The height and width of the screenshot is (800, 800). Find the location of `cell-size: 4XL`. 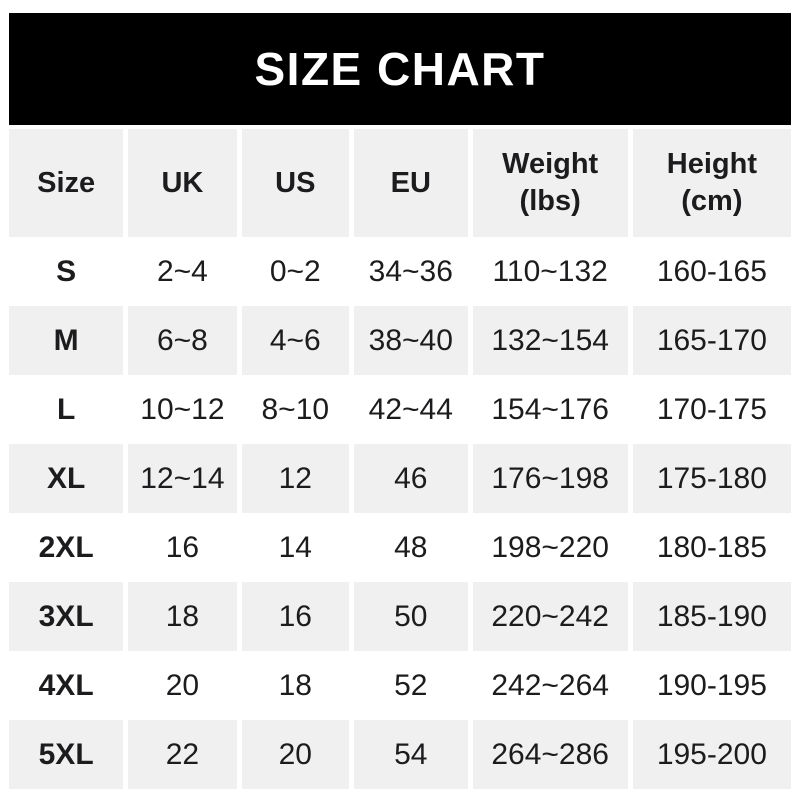

cell-size: 4XL is located at coordinates (66, 685).